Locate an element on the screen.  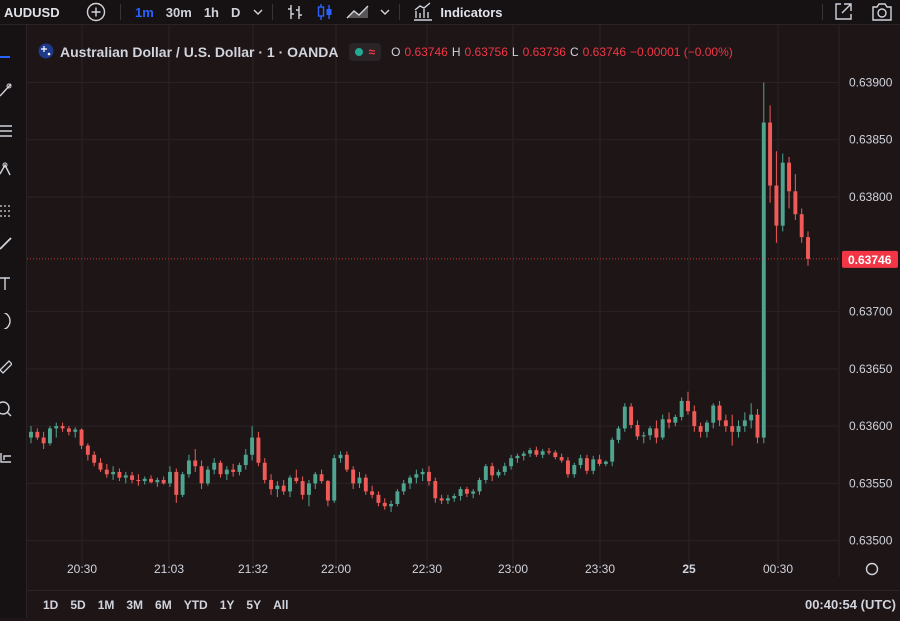
fullscreen-icon is located at coordinates (843, 12).